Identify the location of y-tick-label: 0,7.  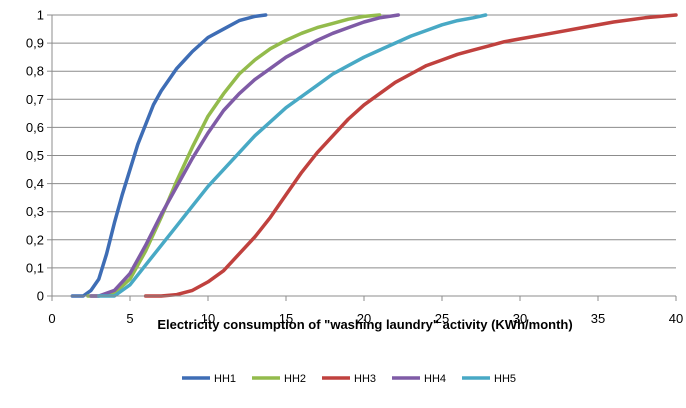
(35, 99).